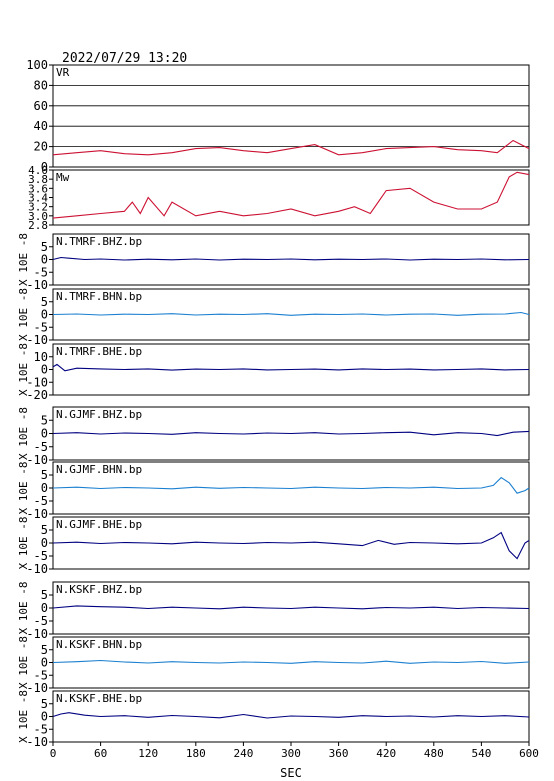 The height and width of the screenshot is (781, 554). I want to click on panel-label: N.GJMF.BHE.bp, so click(99, 524).